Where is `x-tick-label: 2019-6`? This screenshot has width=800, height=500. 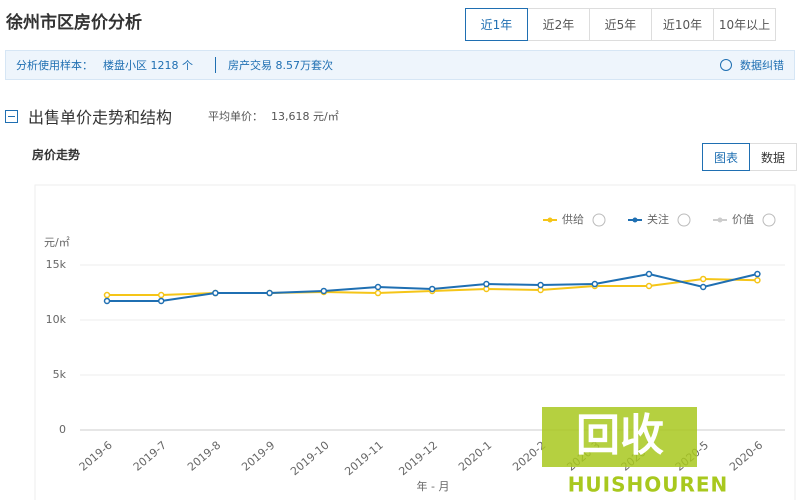 x-tick-label: 2019-6 is located at coordinates (96, 456).